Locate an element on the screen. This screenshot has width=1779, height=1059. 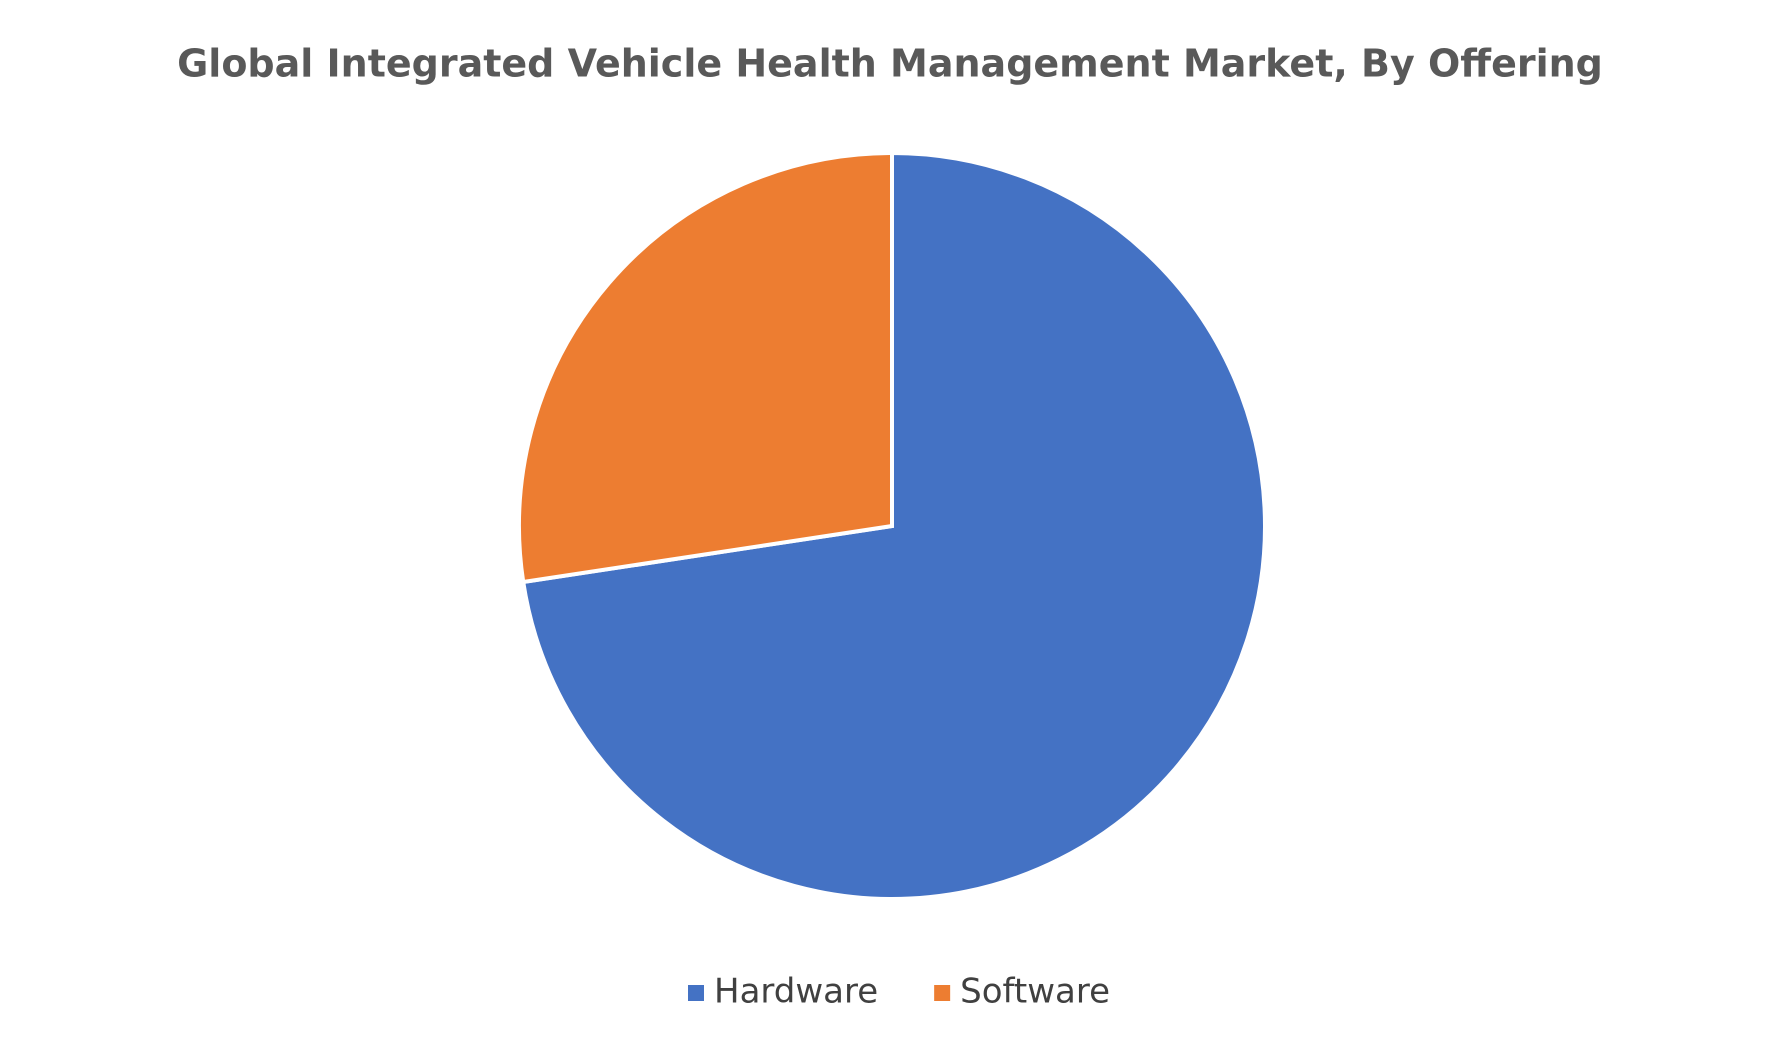
pie-slice is located at coordinates (705, 367).